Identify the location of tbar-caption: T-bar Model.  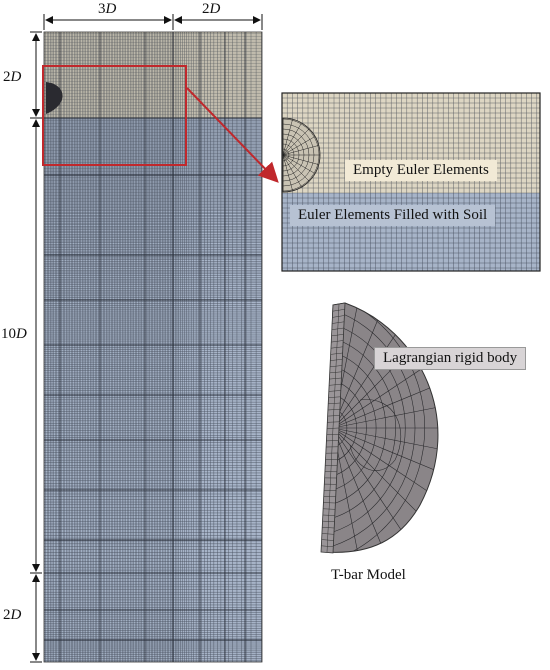
(368, 575).